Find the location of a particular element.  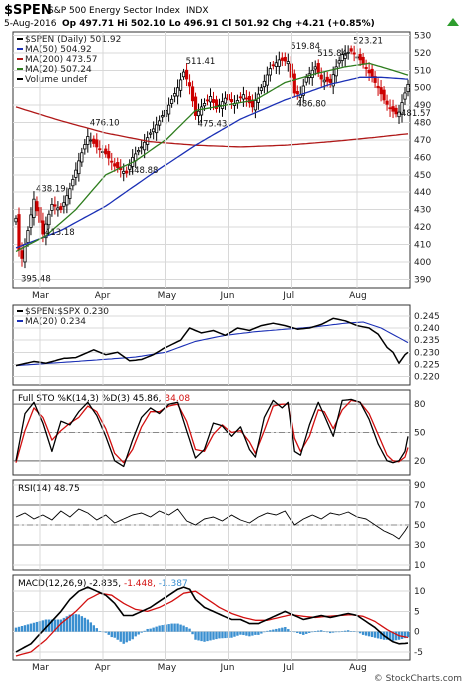

sto-tick-label: 50 is located at coordinates (420, 434).